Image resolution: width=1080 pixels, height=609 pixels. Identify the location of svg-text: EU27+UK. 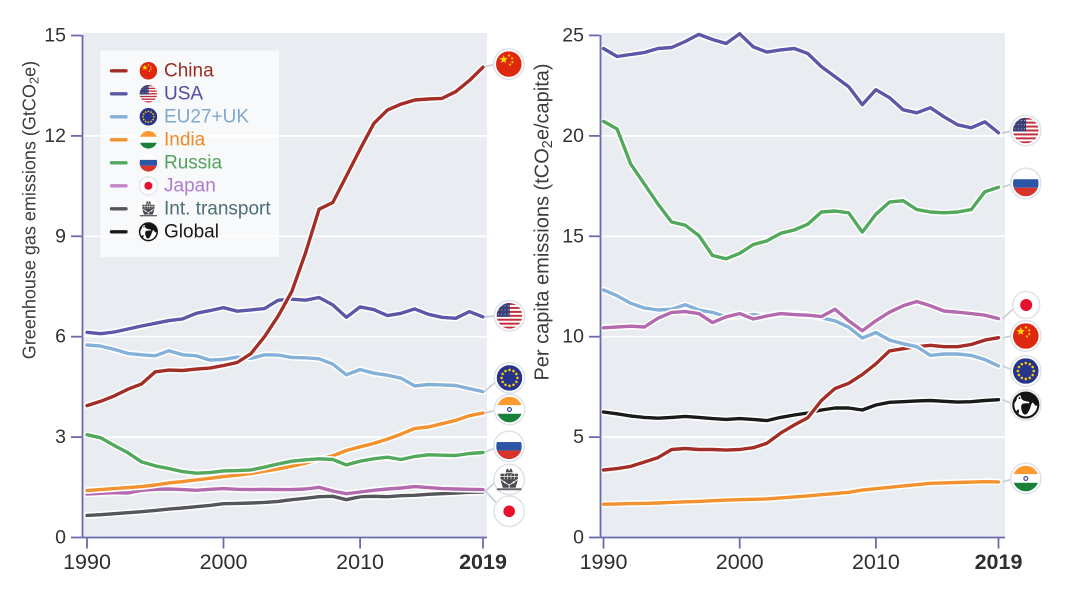
(206, 116).